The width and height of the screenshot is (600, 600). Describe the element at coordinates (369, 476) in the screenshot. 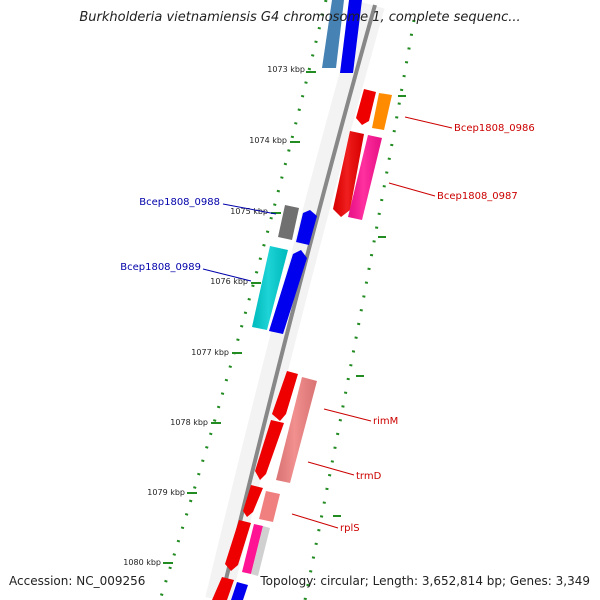

I see `gene-label-trmd: trmD` at that location.